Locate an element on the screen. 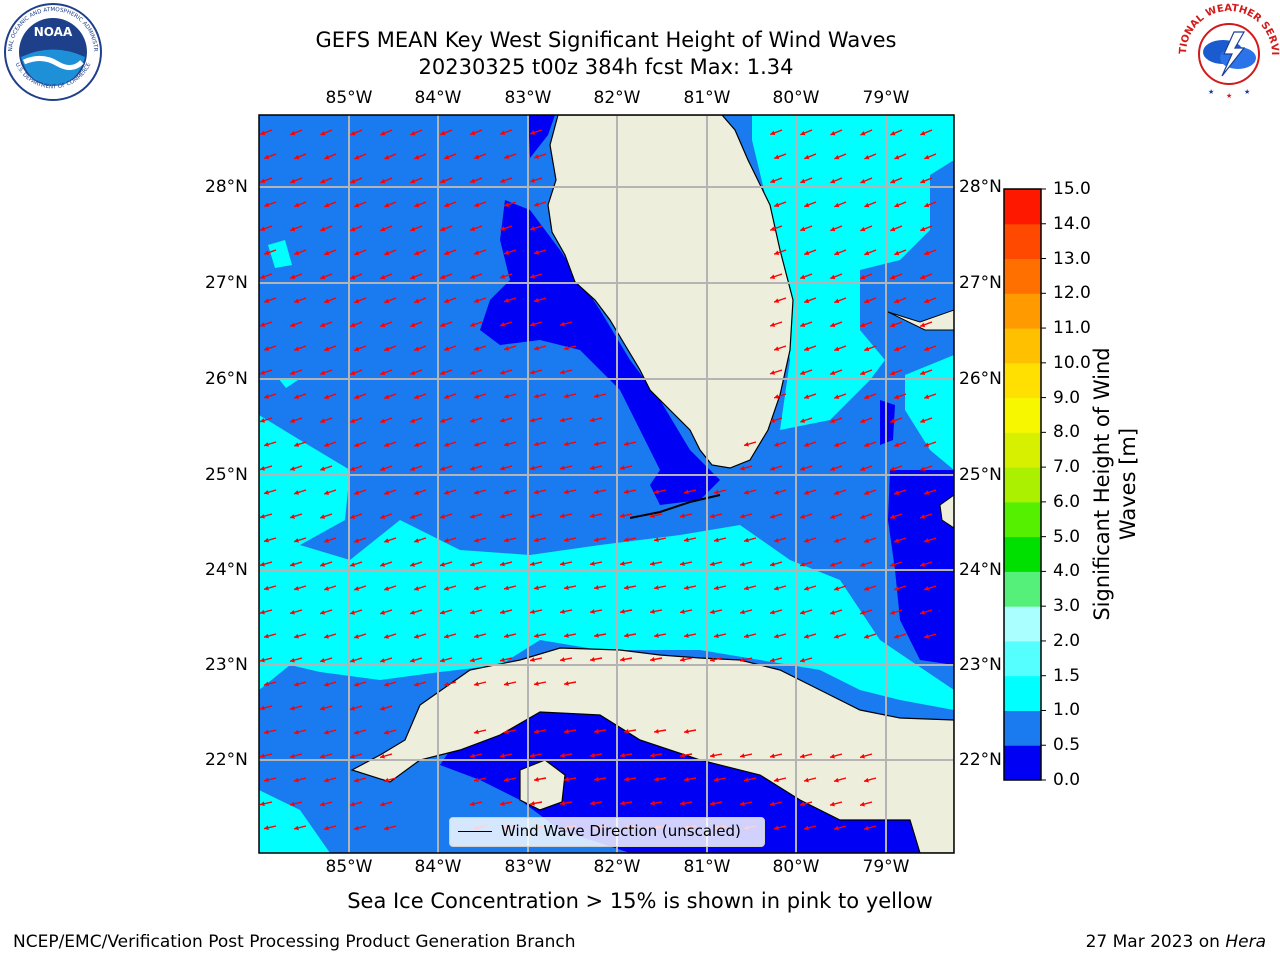 This screenshot has height=960, width=1280. lat-tick-right: 22°N is located at coordinates (980, 760).